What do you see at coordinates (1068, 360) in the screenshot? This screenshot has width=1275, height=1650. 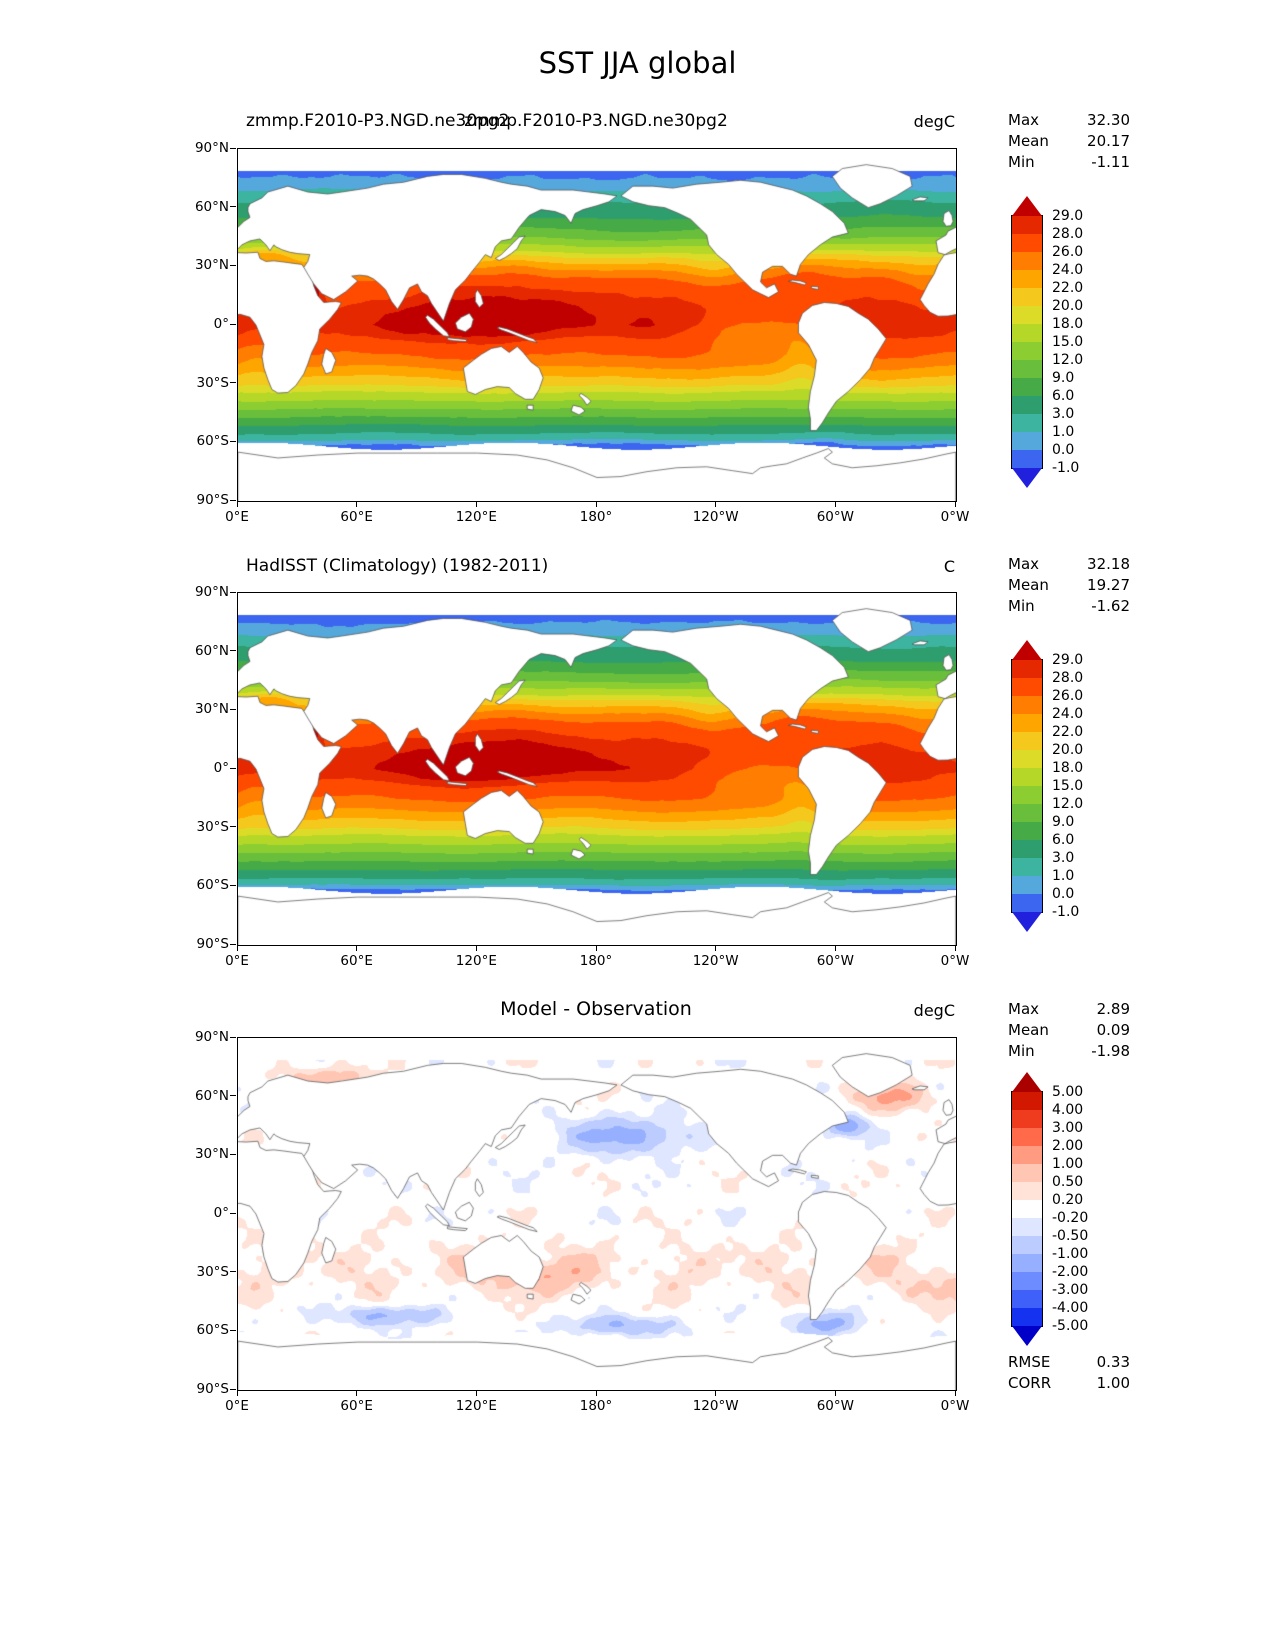 I see `colorbar-tick-label: 12.0` at bounding box center [1068, 360].